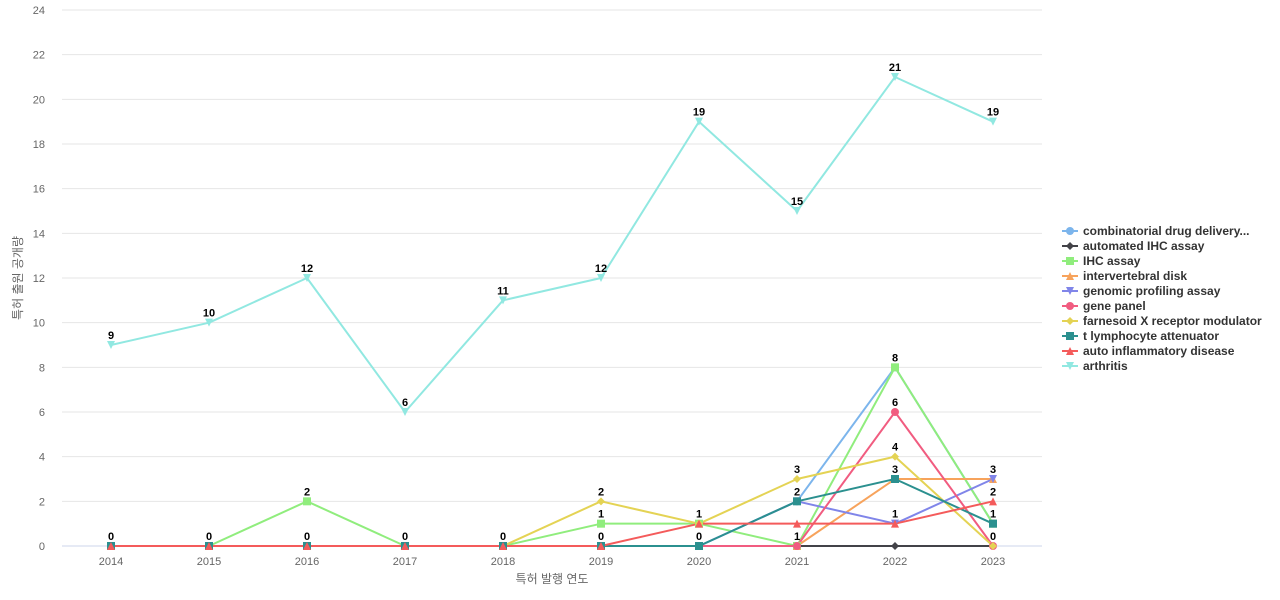 This screenshot has width=1280, height=600. Describe the element at coordinates (503, 562) in the screenshot. I see `x-tick-label: 2018` at that location.